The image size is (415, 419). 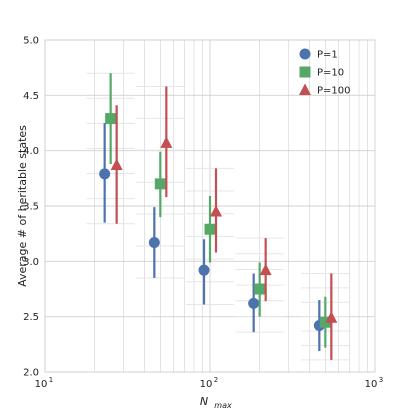 What do you see at coordinates (334, 91) in the screenshot?
I see `legend-label: P=100` at bounding box center [334, 91].